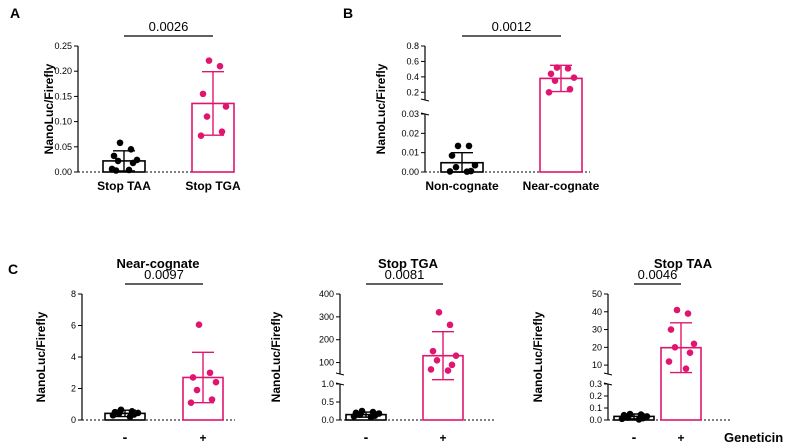 The height and width of the screenshot is (445, 800). What do you see at coordinates (73, 326) in the screenshot?
I see `y-tick-label: 6` at bounding box center [73, 326].